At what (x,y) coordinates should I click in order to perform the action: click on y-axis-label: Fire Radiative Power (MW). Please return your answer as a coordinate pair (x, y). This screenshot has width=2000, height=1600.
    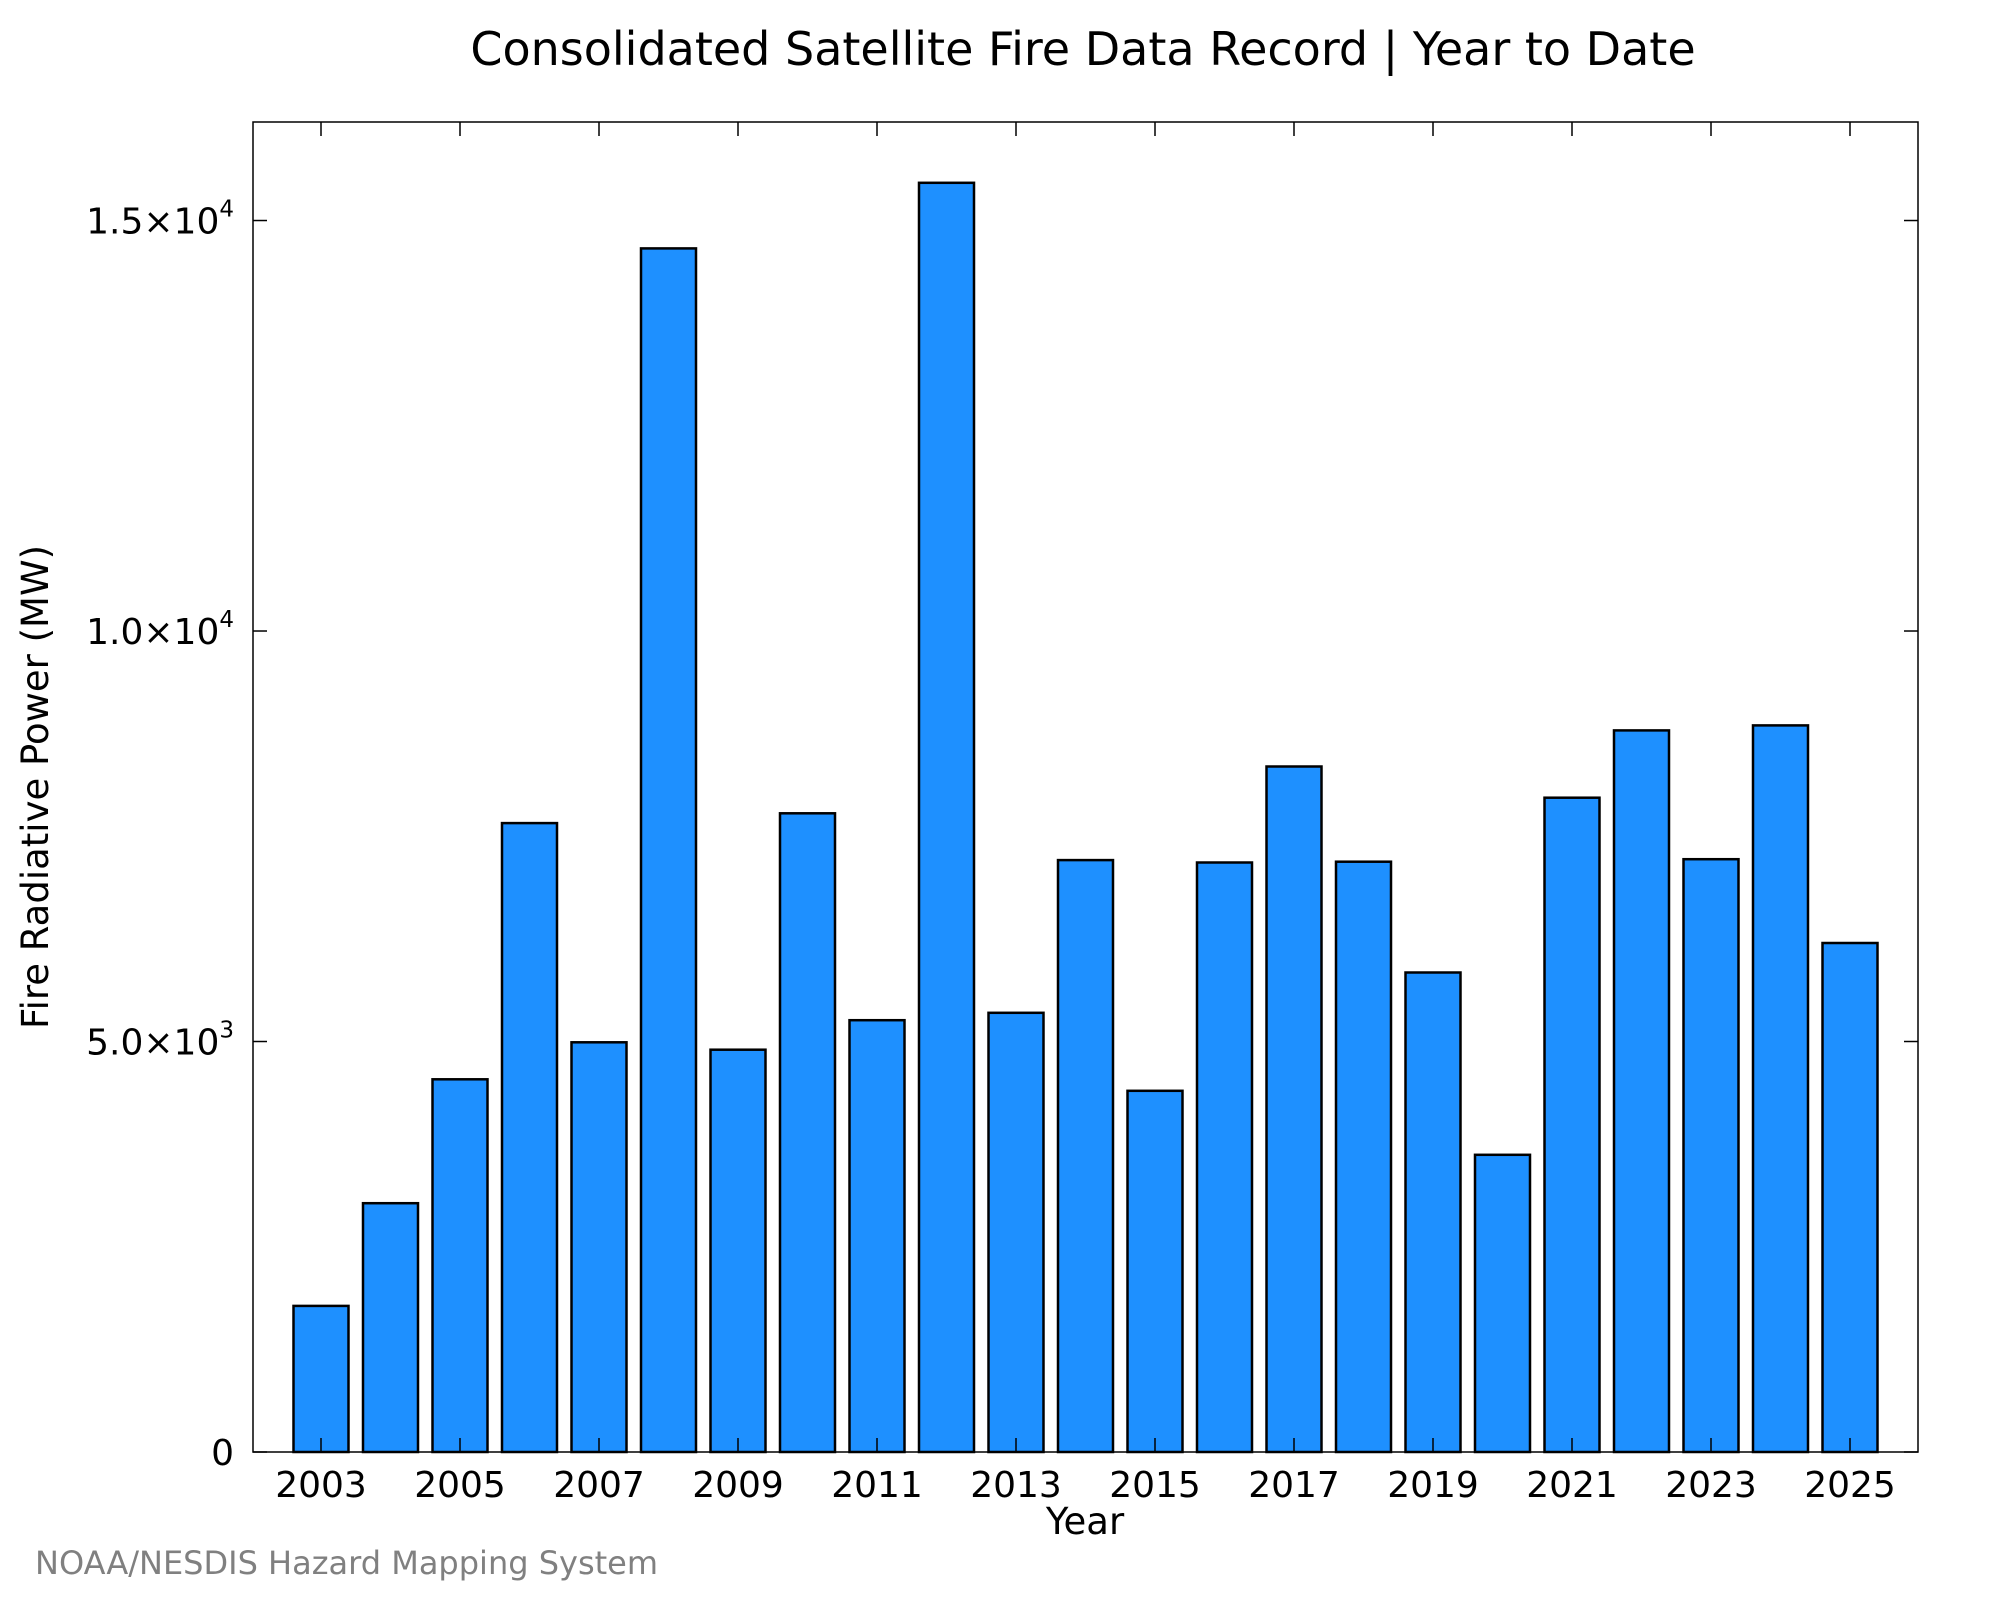
    Looking at the image, I should click on (35, 787).